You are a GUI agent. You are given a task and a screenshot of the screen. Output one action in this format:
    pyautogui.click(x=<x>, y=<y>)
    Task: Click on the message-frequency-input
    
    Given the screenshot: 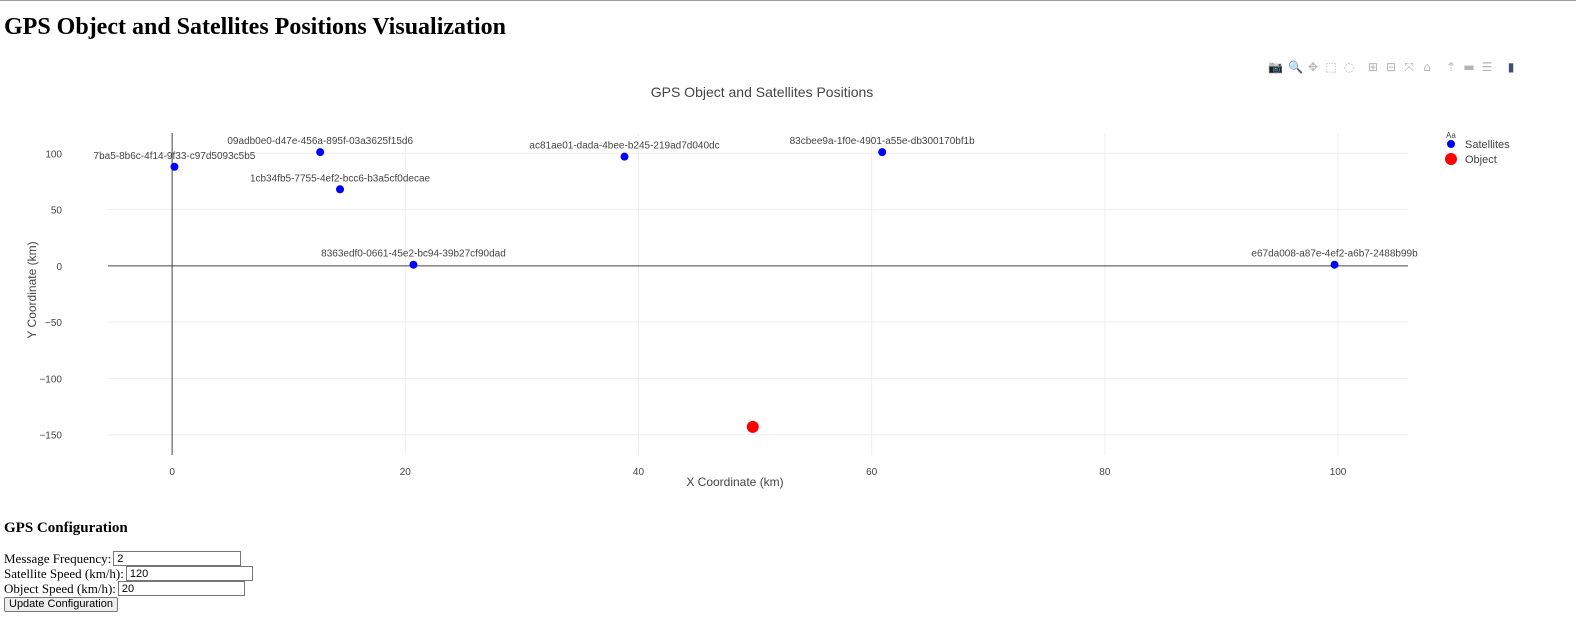 What is the action you would take?
    pyautogui.click(x=177, y=558)
    